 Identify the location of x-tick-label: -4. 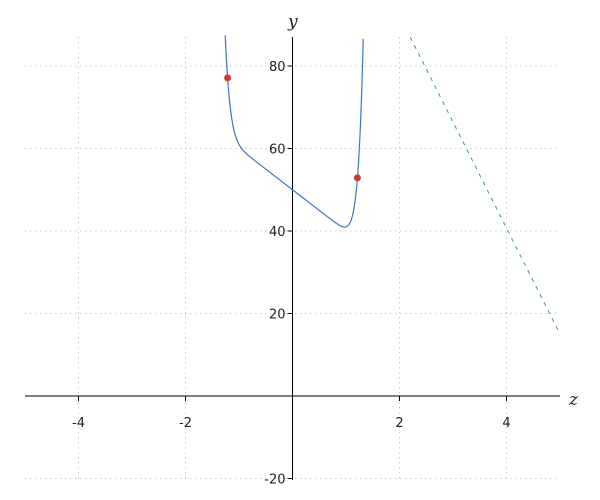
(78, 423).